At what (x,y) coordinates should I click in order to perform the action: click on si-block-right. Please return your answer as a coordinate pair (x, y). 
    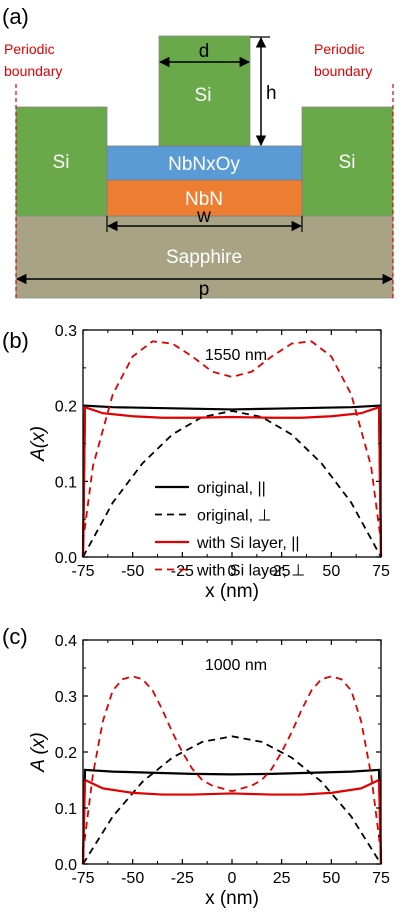
    Looking at the image, I should click on (347, 161).